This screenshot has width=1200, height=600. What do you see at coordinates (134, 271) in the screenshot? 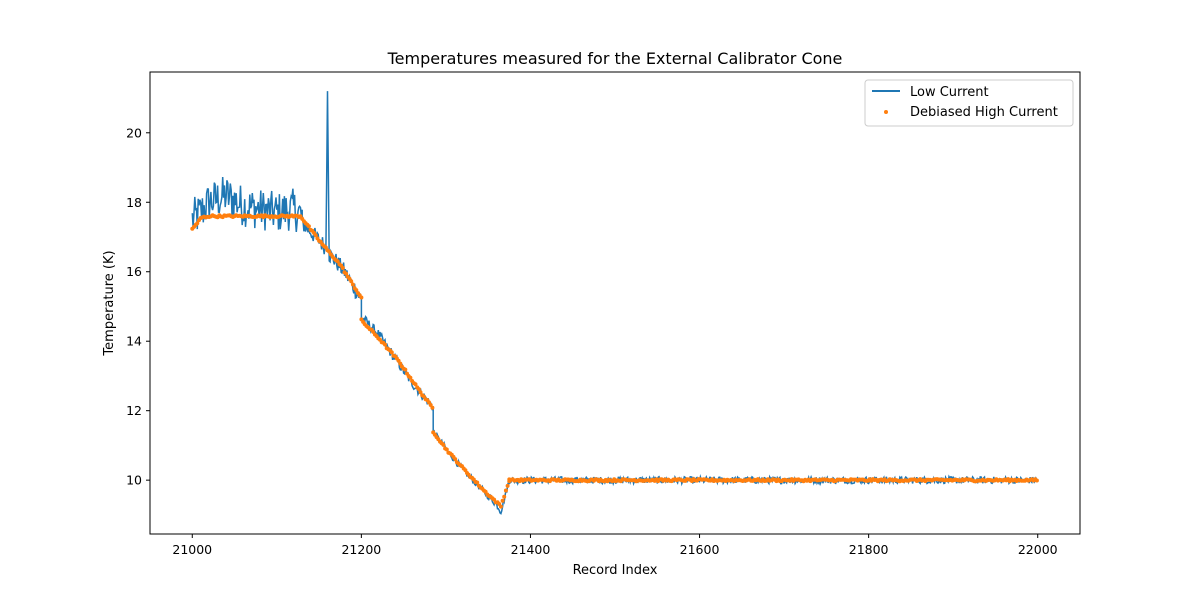
I see `y-tick-label: 16` at bounding box center [134, 271].